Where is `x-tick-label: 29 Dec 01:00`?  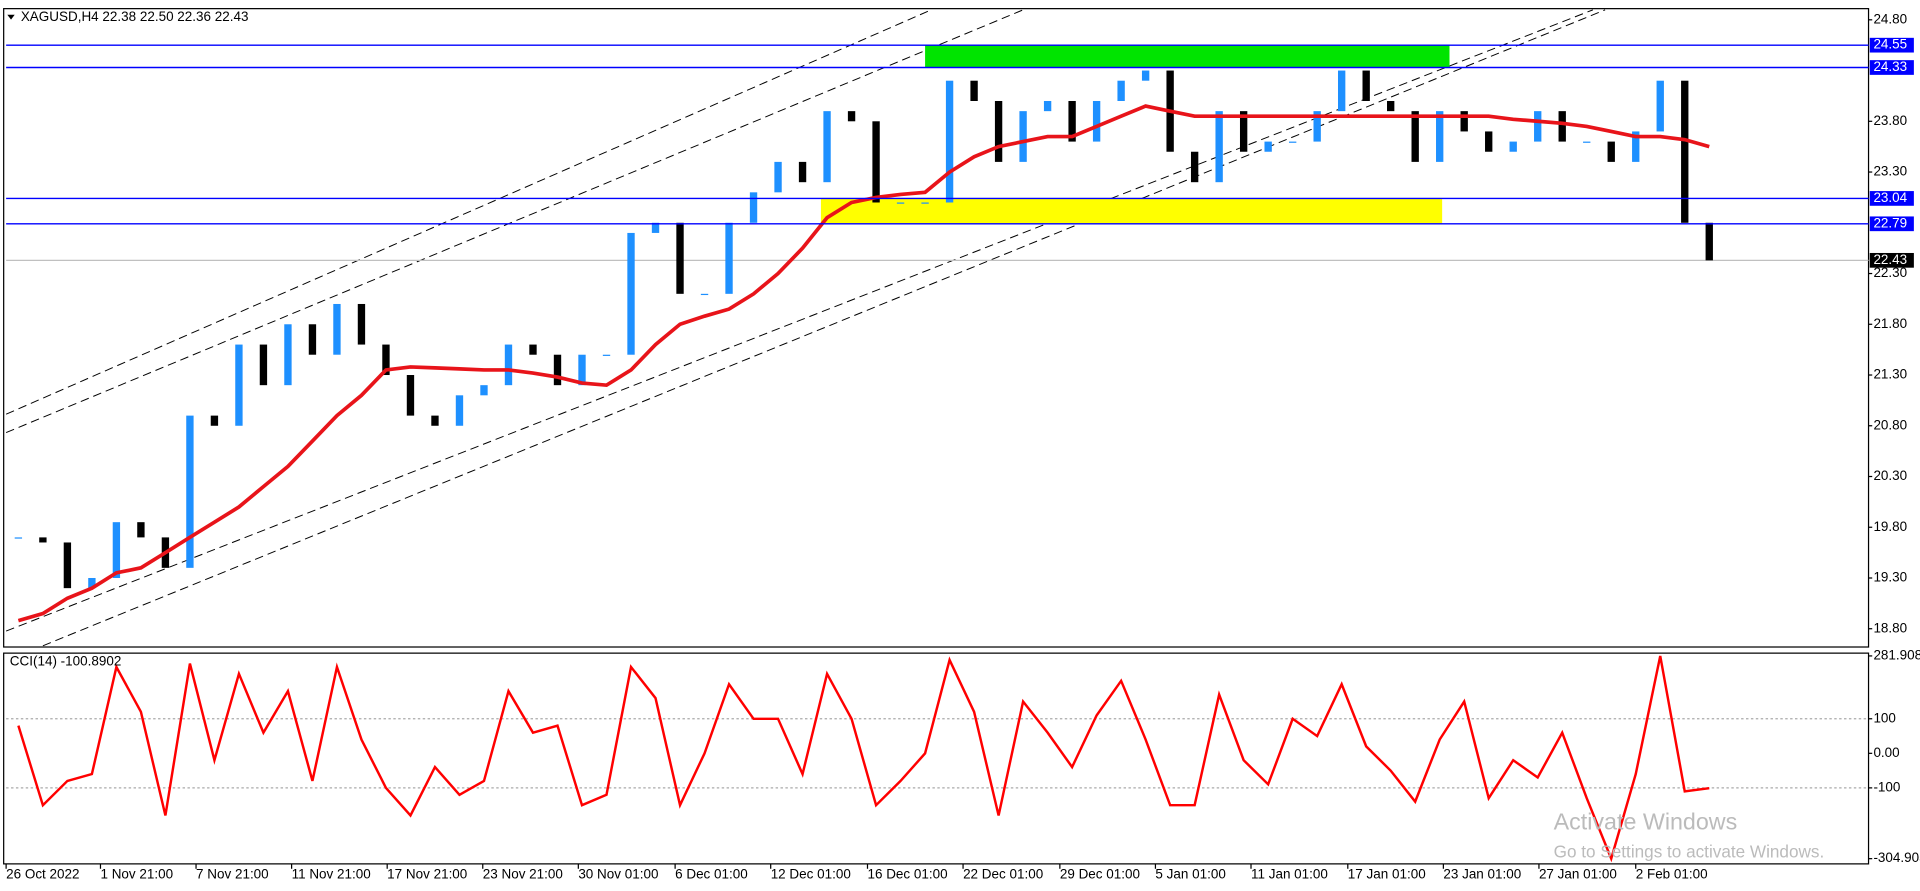 x-tick-label: 29 Dec 01:00 is located at coordinates (1100, 873).